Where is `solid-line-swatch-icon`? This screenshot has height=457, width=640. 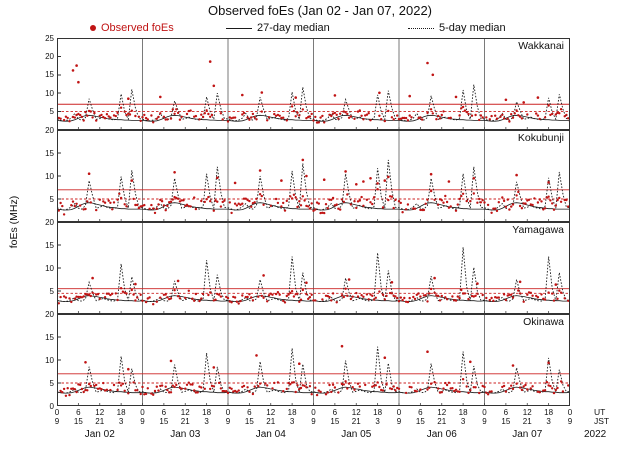
solid-line-swatch-icon is located at coordinates (239, 28).